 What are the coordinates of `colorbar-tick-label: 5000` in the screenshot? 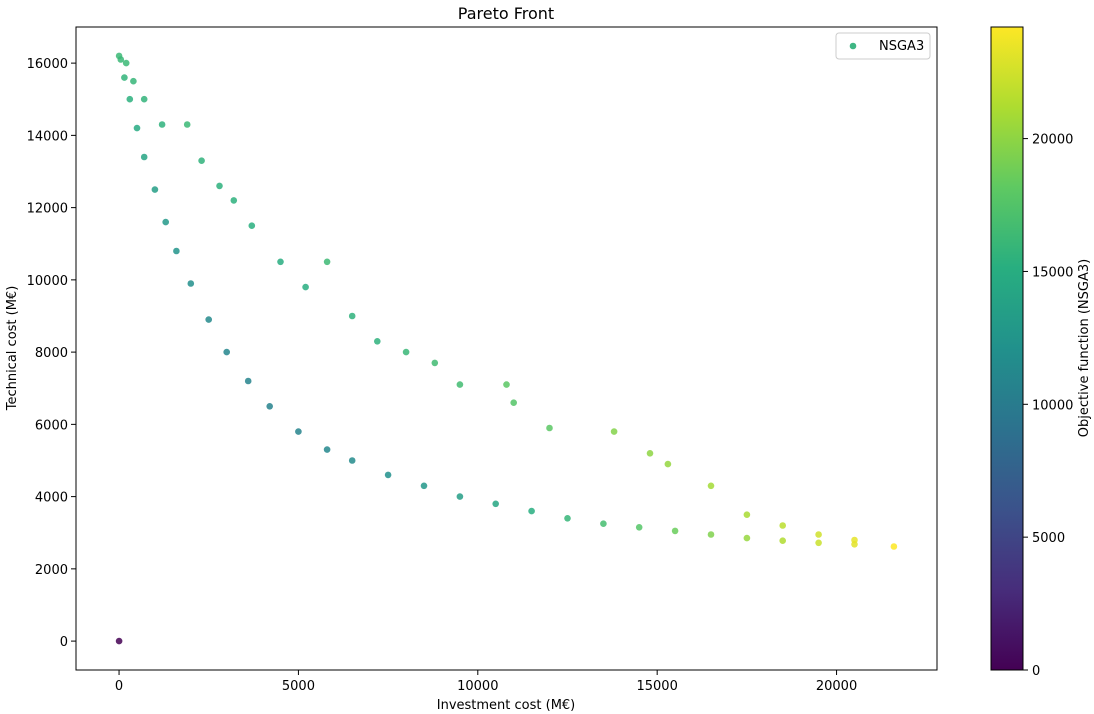 It's located at (1048, 538).